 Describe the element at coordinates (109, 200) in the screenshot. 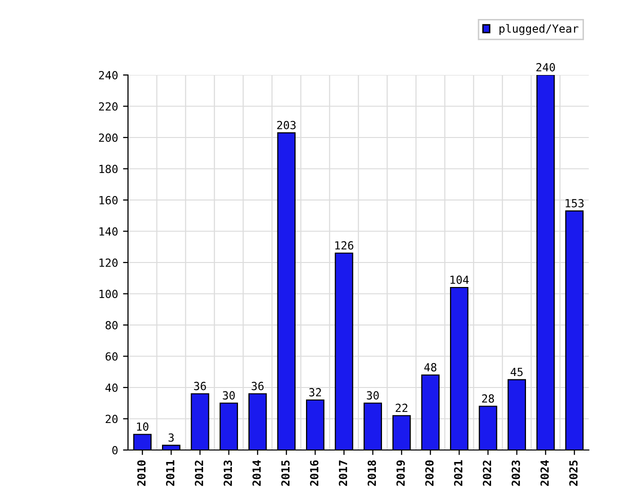

I see `y-tick-label: 160` at that location.